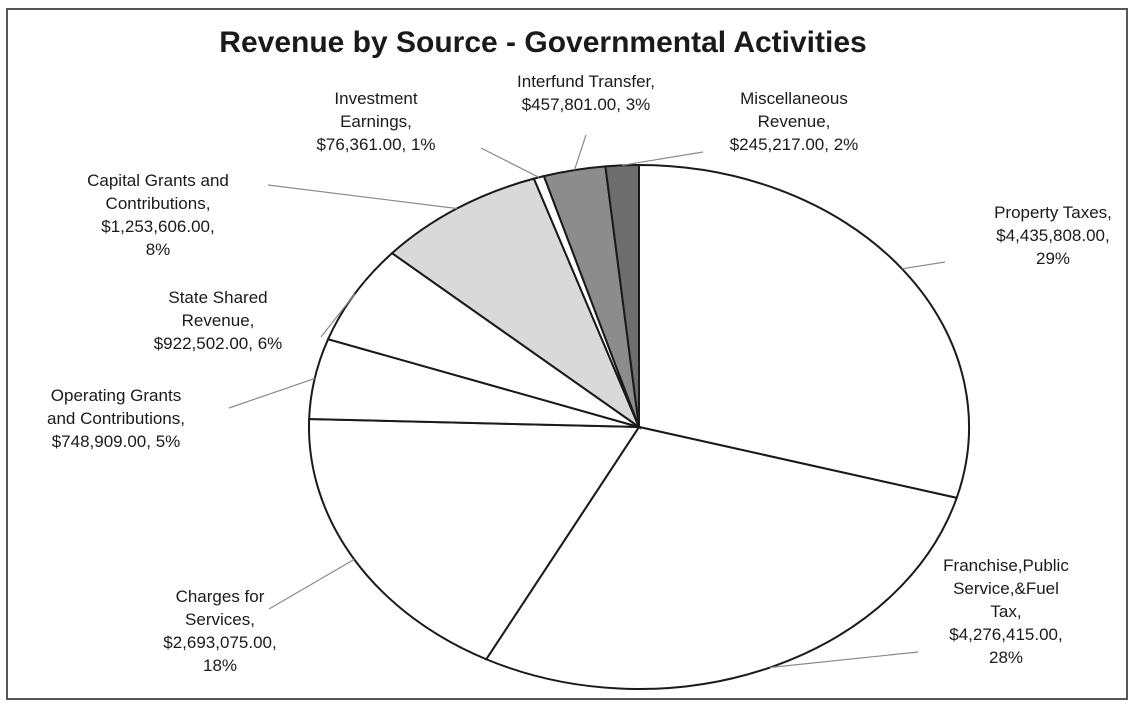 Image resolution: width=1134 pixels, height=706 pixels. I want to click on slice-label: Charges for Services, $2,693,075.00, 18%, so click(219, 631).